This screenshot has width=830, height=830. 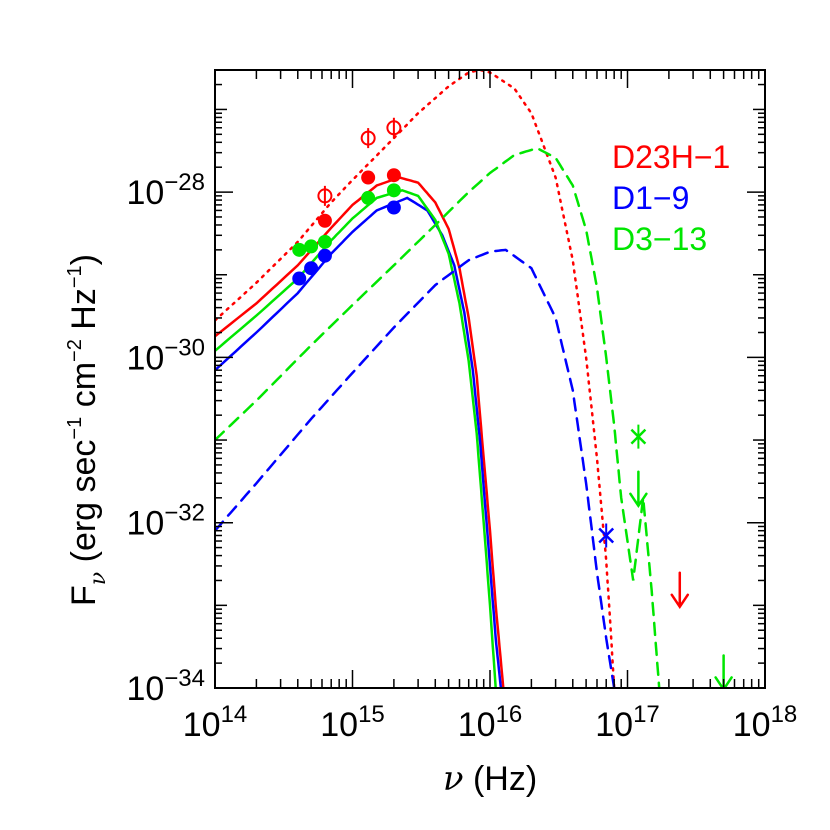 I want to click on chart-legend: D23H−1 D1−9 D3−13, so click(x=671, y=198).